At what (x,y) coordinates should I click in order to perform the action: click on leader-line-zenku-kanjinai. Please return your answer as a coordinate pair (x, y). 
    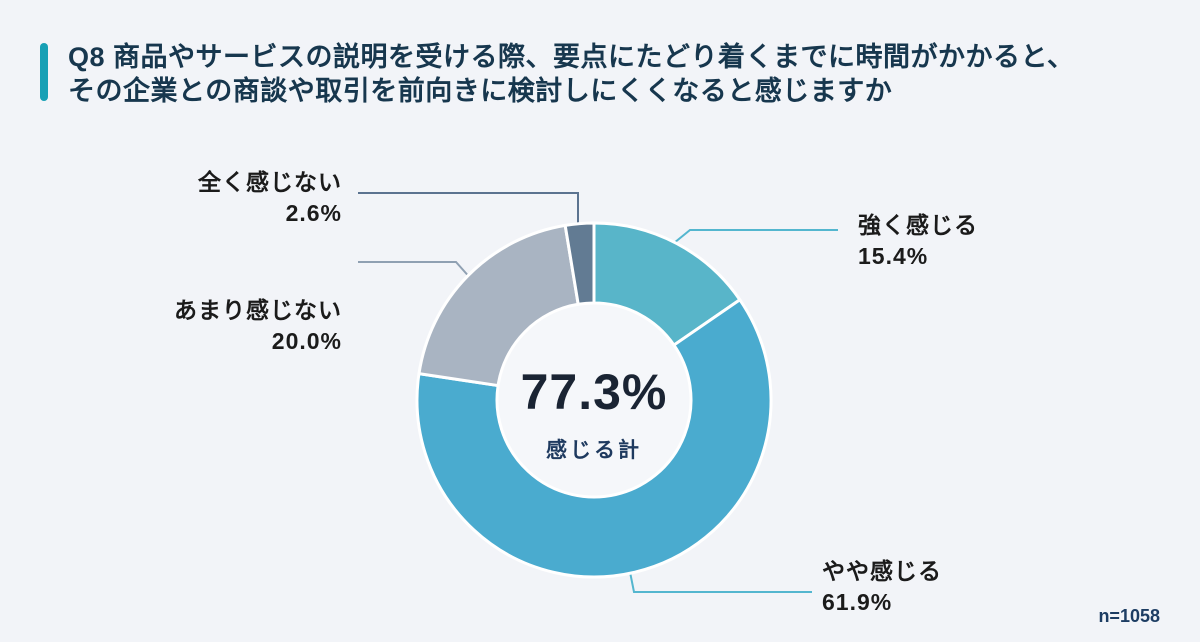
    Looking at the image, I should click on (468, 209).